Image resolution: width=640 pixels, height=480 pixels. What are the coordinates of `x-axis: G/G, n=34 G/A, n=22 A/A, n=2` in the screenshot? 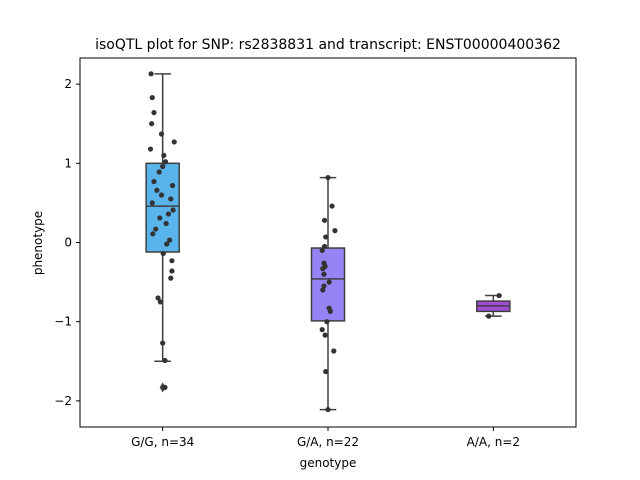 It's located at (325, 438).